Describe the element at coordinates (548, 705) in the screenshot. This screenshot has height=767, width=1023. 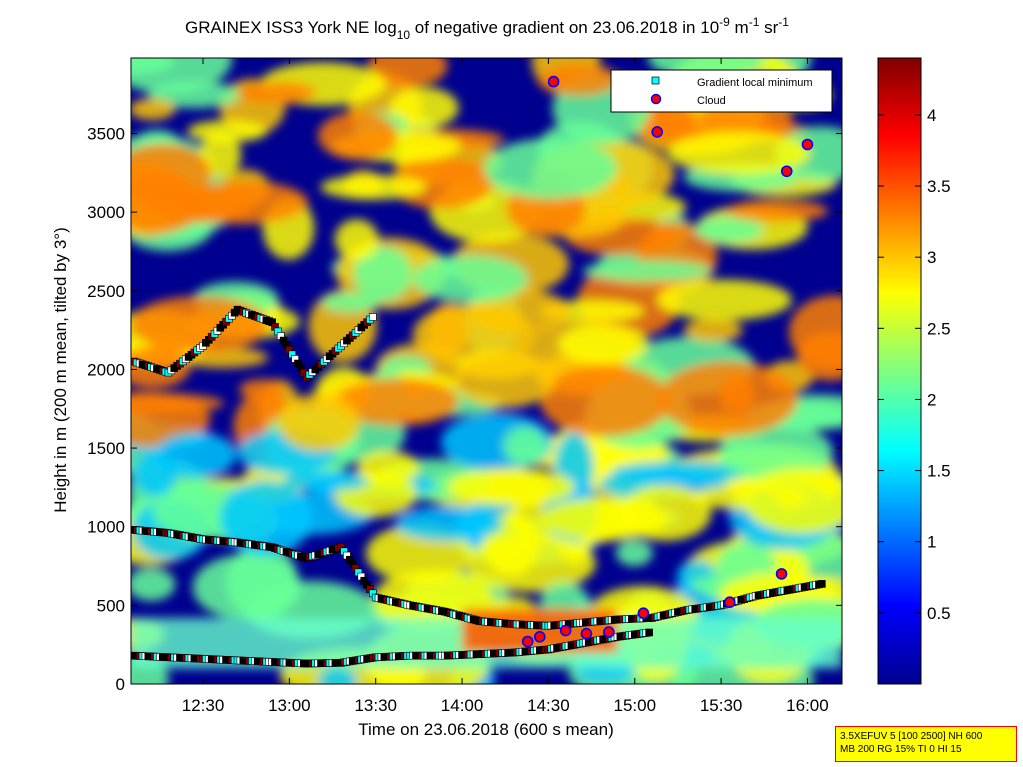
I see `x-tick-label-4: 14:30` at that location.